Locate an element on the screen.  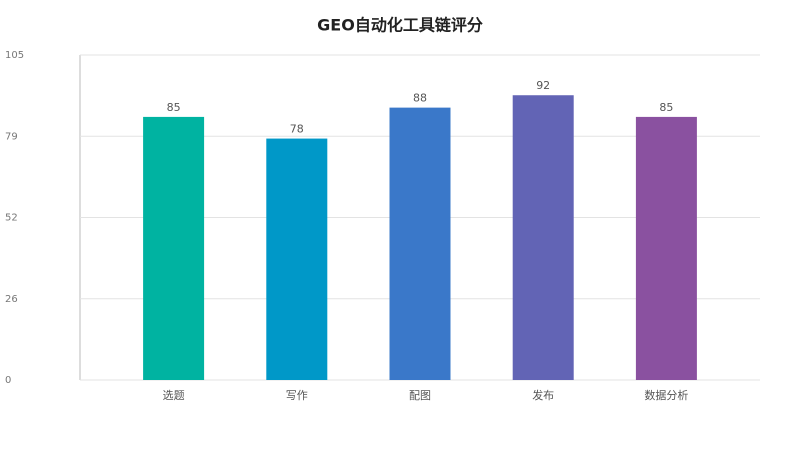
value-label: 92 is located at coordinates (543, 85).